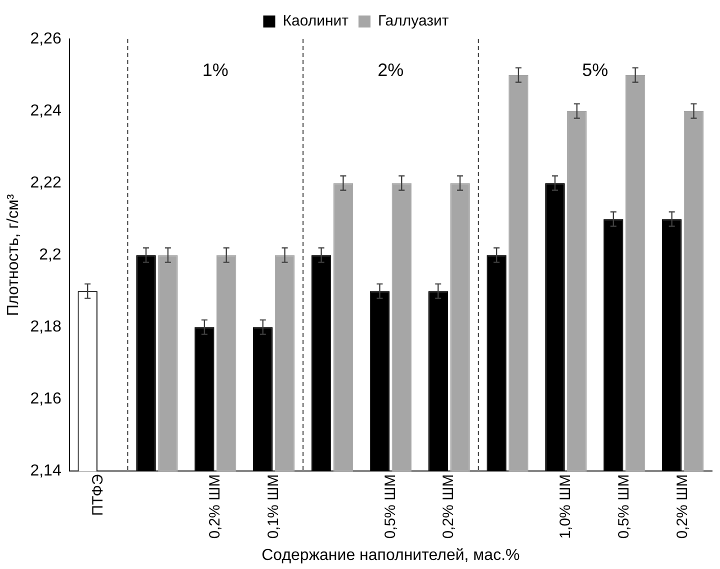 This screenshot has width=720, height=569. Describe the element at coordinates (13, 255) in the screenshot. I see `y-axis-title: Плотность, г/см³` at that location.